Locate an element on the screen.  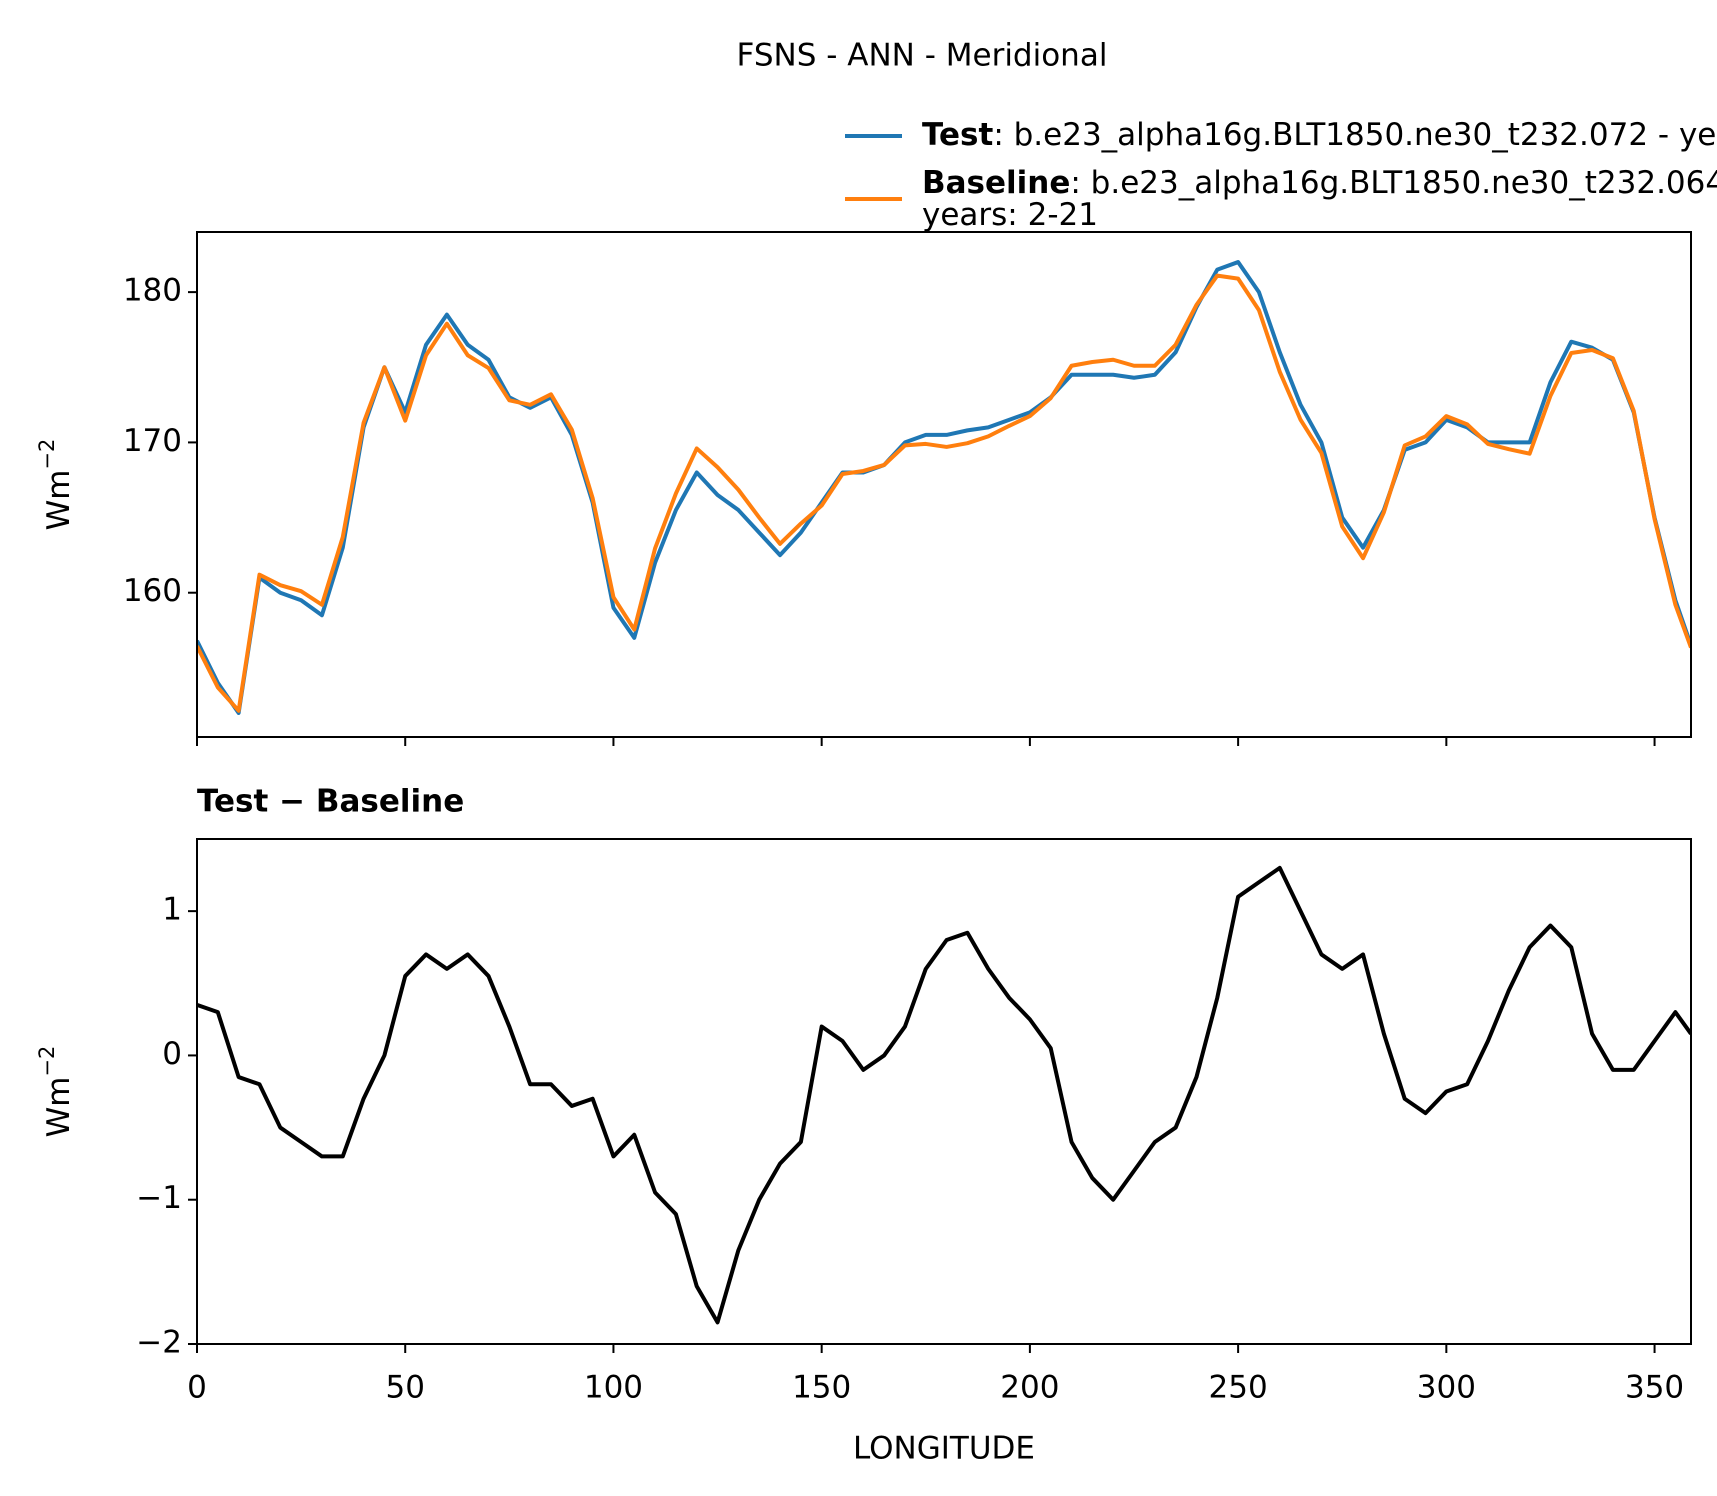
y-tick-label: 180 is located at coordinates (152, 291).